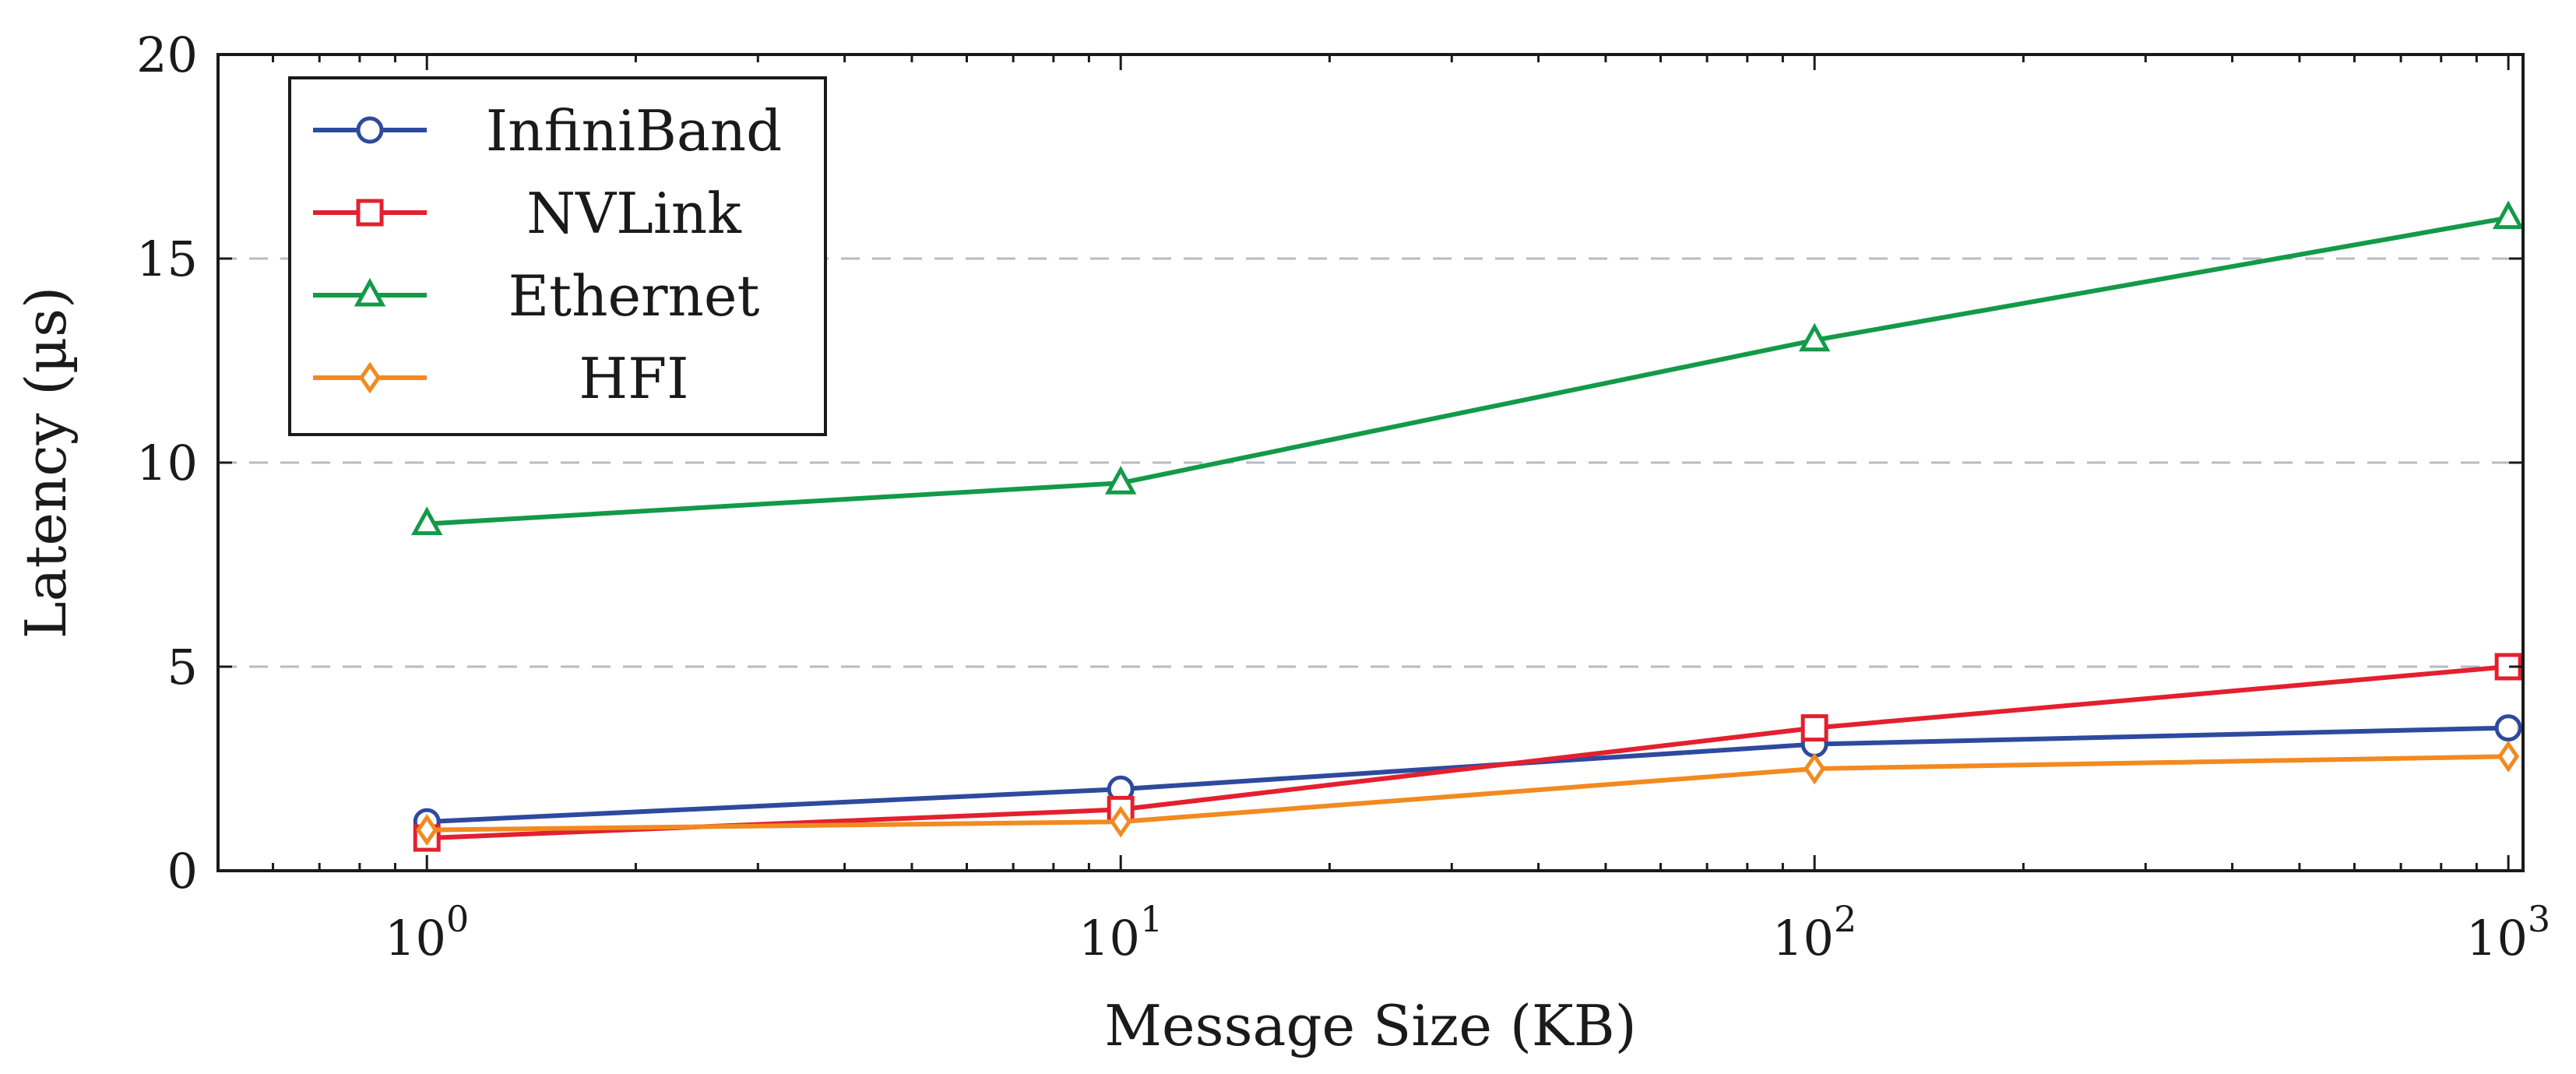 Image resolution: width=2576 pixels, height=1074 pixels. Describe the element at coordinates (633, 378) in the screenshot. I see `legend-label: HFI` at that location.